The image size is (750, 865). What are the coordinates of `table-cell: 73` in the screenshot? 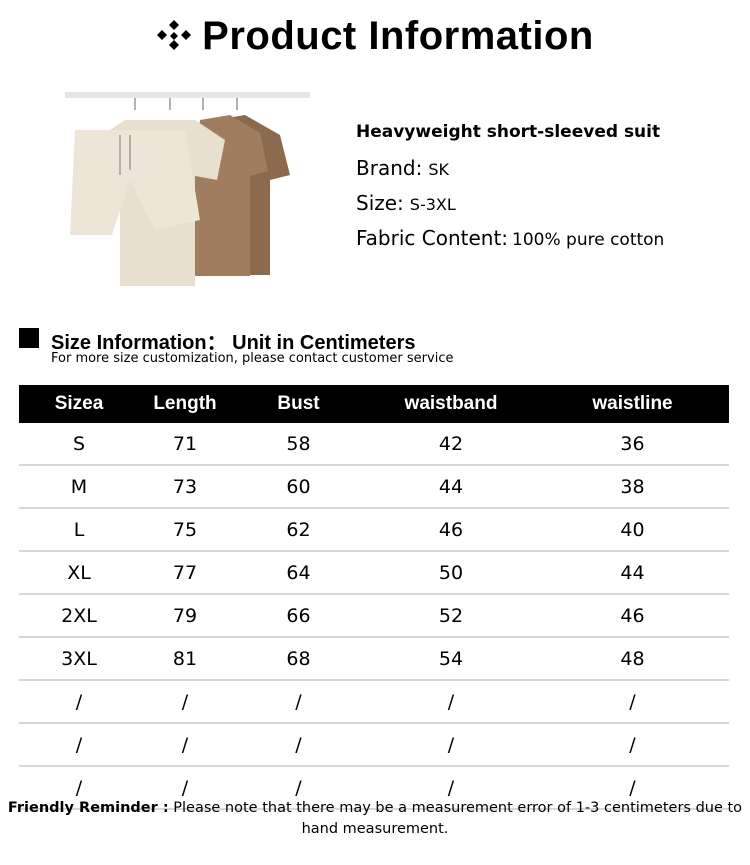 It's located at (185, 487).